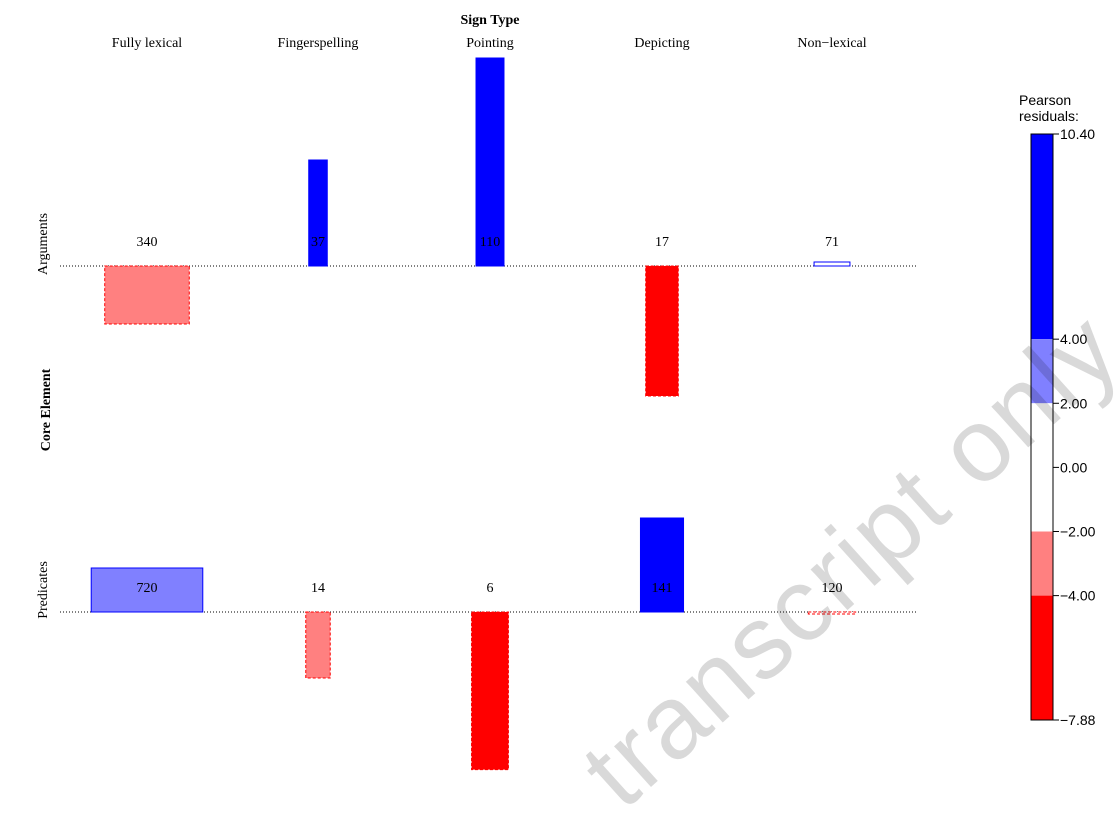 The height and width of the screenshot is (831, 1119). What do you see at coordinates (489, 20) in the screenshot?
I see `x-axis-title: Sign Type` at bounding box center [489, 20].